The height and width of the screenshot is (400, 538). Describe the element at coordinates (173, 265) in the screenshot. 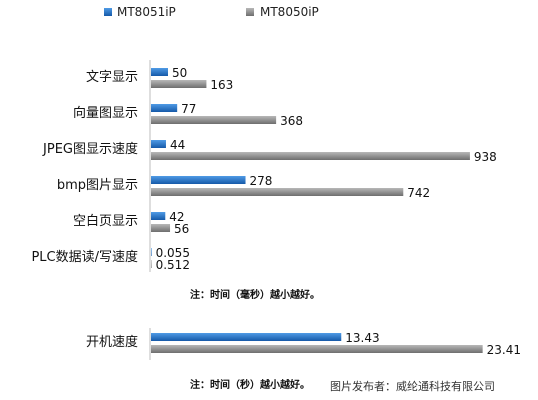

I see `chart1-value-label-mt8050ip-5: 0.512` at that location.